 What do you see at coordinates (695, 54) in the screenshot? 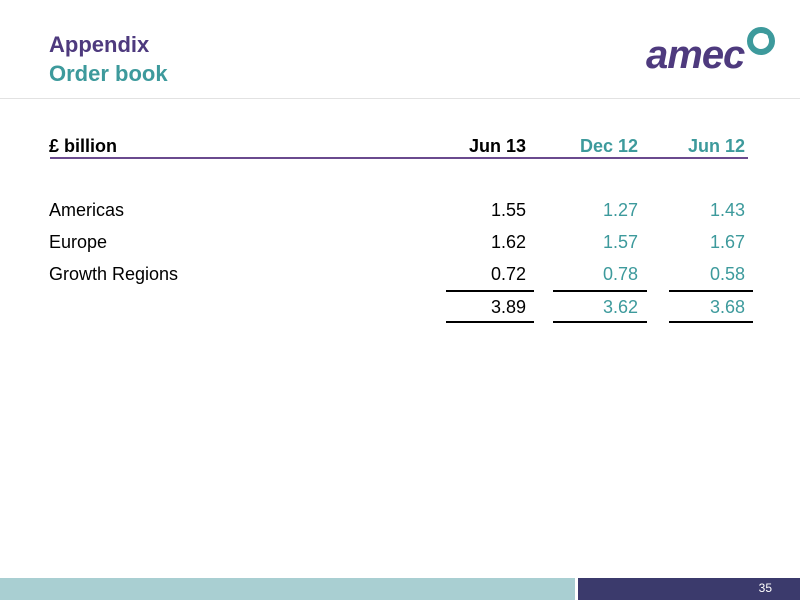
I see `logo-text: amec` at bounding box center [695, 54].